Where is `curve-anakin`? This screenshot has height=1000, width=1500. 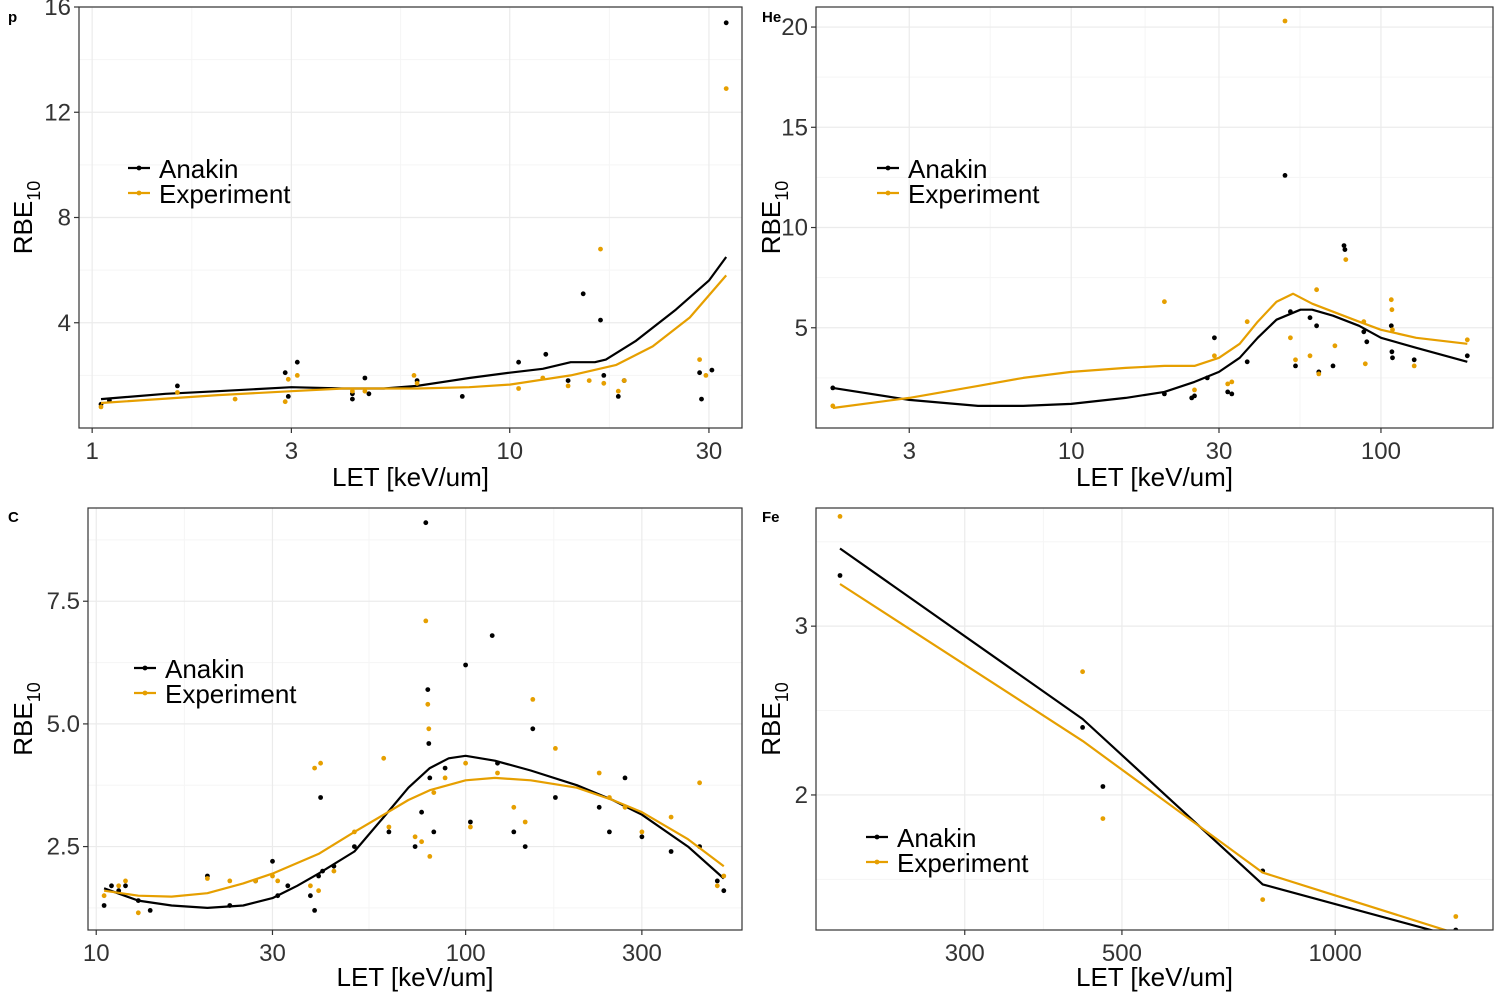 curve-anakin is located at coordinates (414, 328).